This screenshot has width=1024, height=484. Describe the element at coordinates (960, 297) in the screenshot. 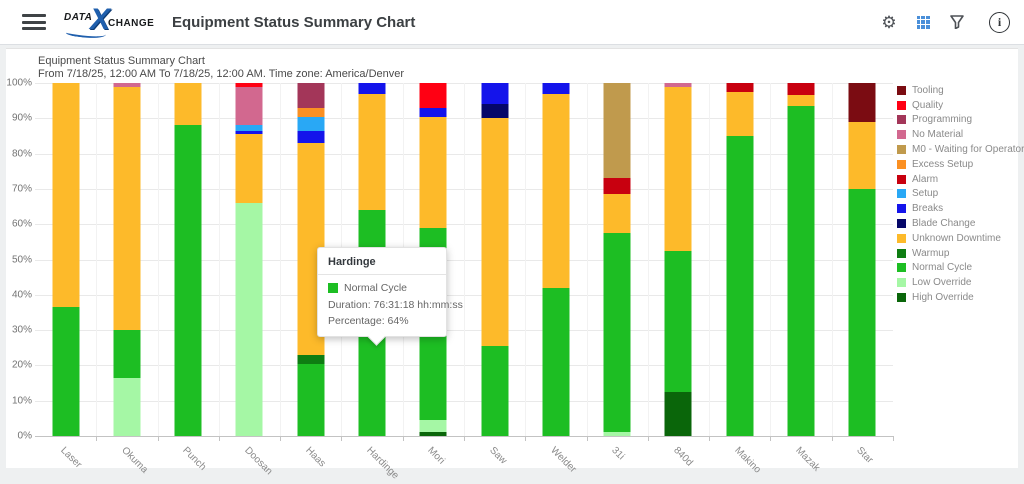

I see `legend-item: High Override` at that location.